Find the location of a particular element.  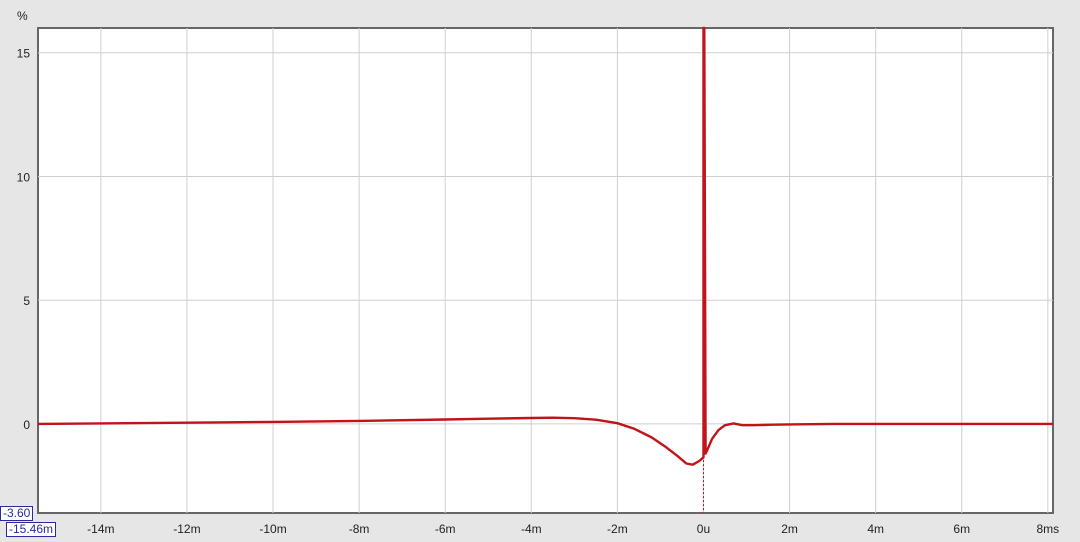

y-tick-label: 10 is located at coordinates (24, 177).